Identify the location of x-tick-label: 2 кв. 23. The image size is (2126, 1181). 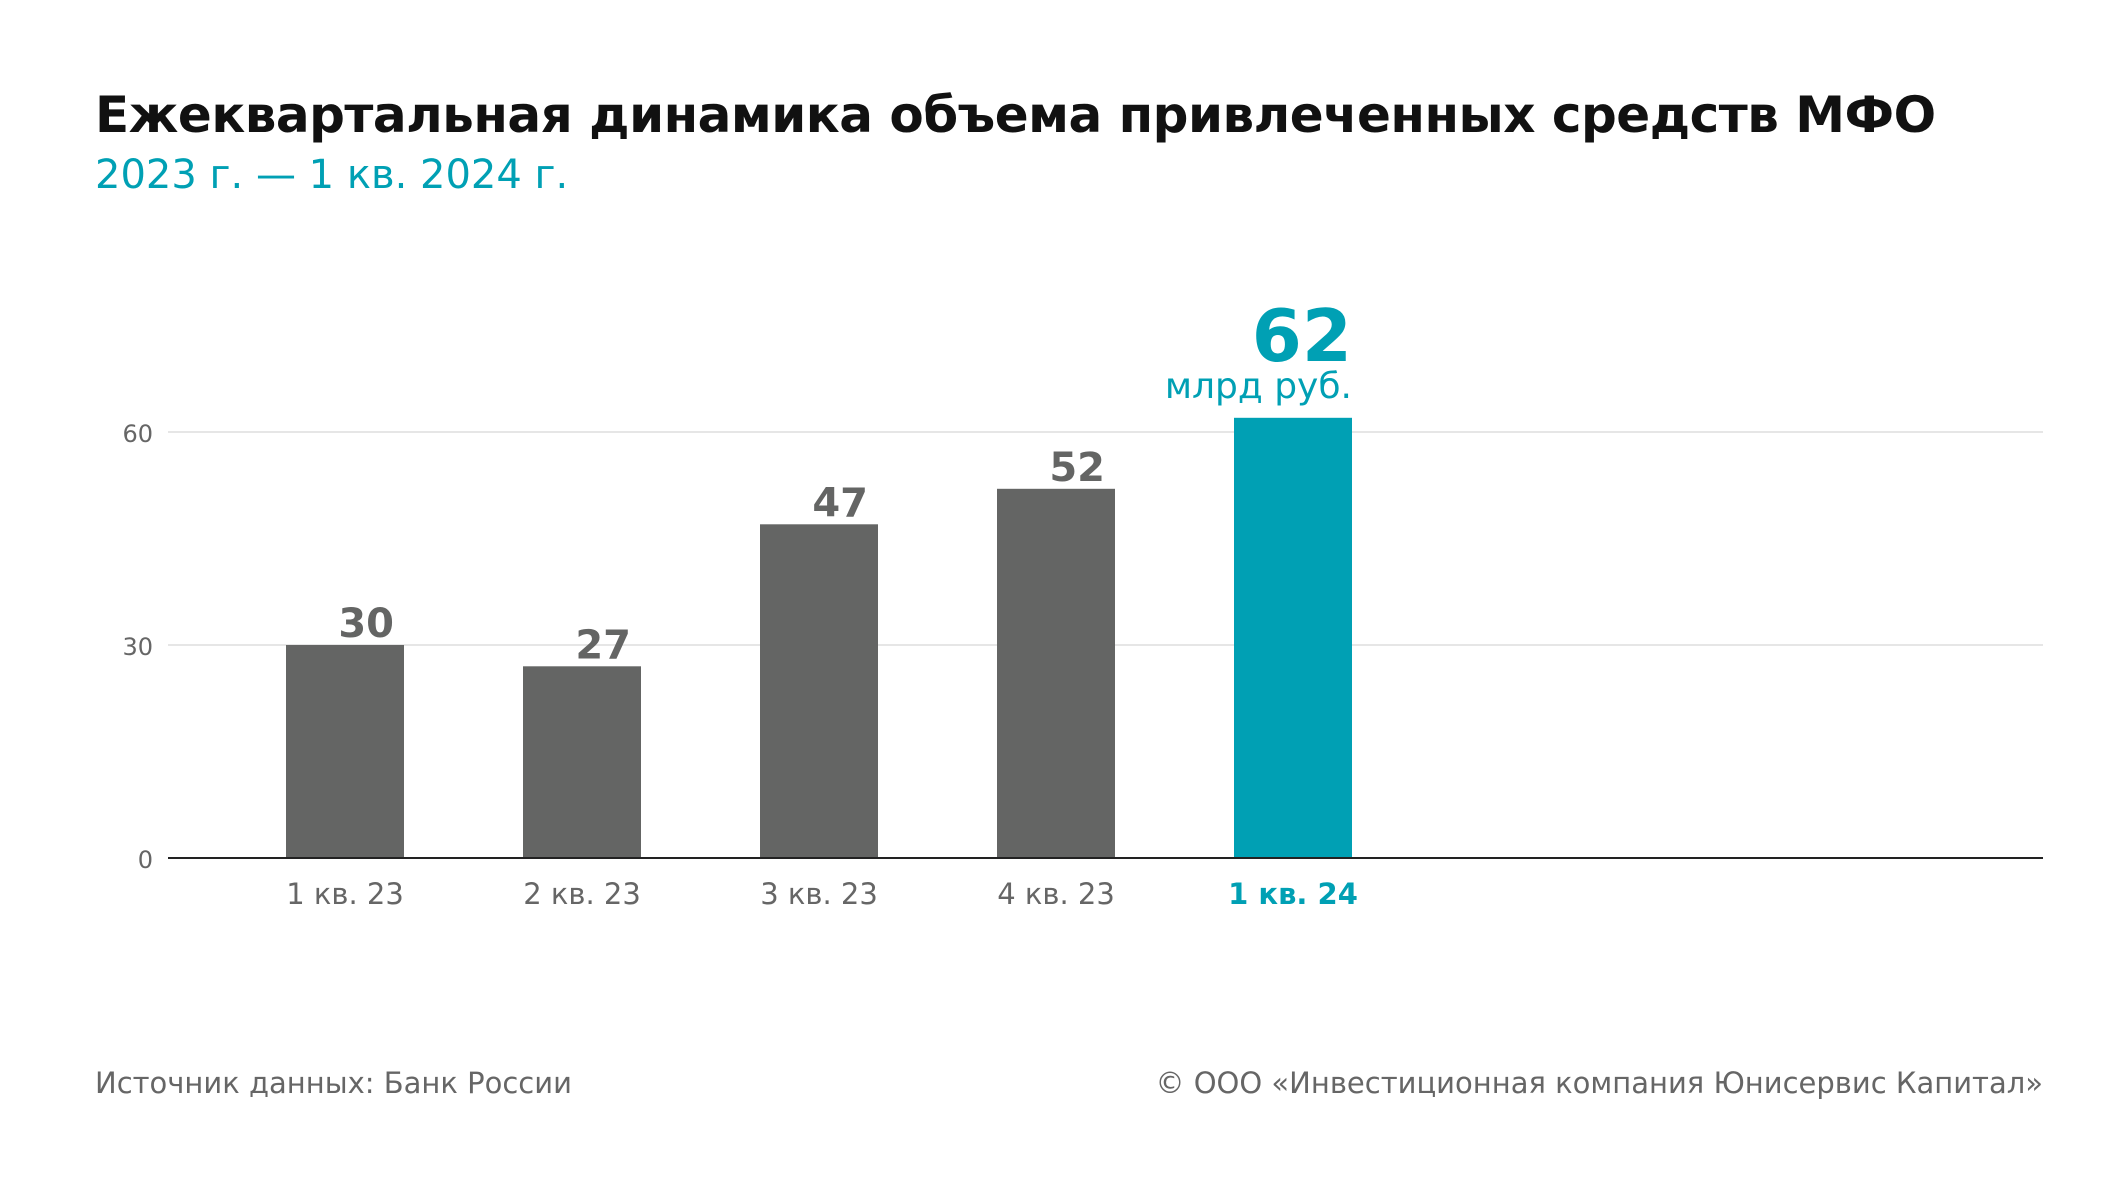
(582, 894).